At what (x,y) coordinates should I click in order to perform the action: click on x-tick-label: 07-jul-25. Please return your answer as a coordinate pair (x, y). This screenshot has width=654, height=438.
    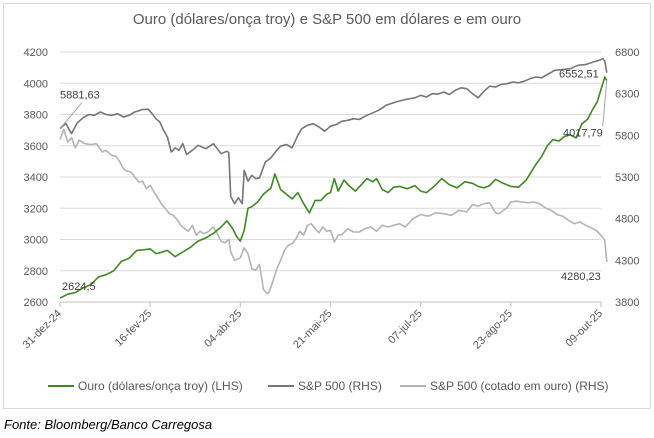
    Looking at the image, I should click on (405, 327).